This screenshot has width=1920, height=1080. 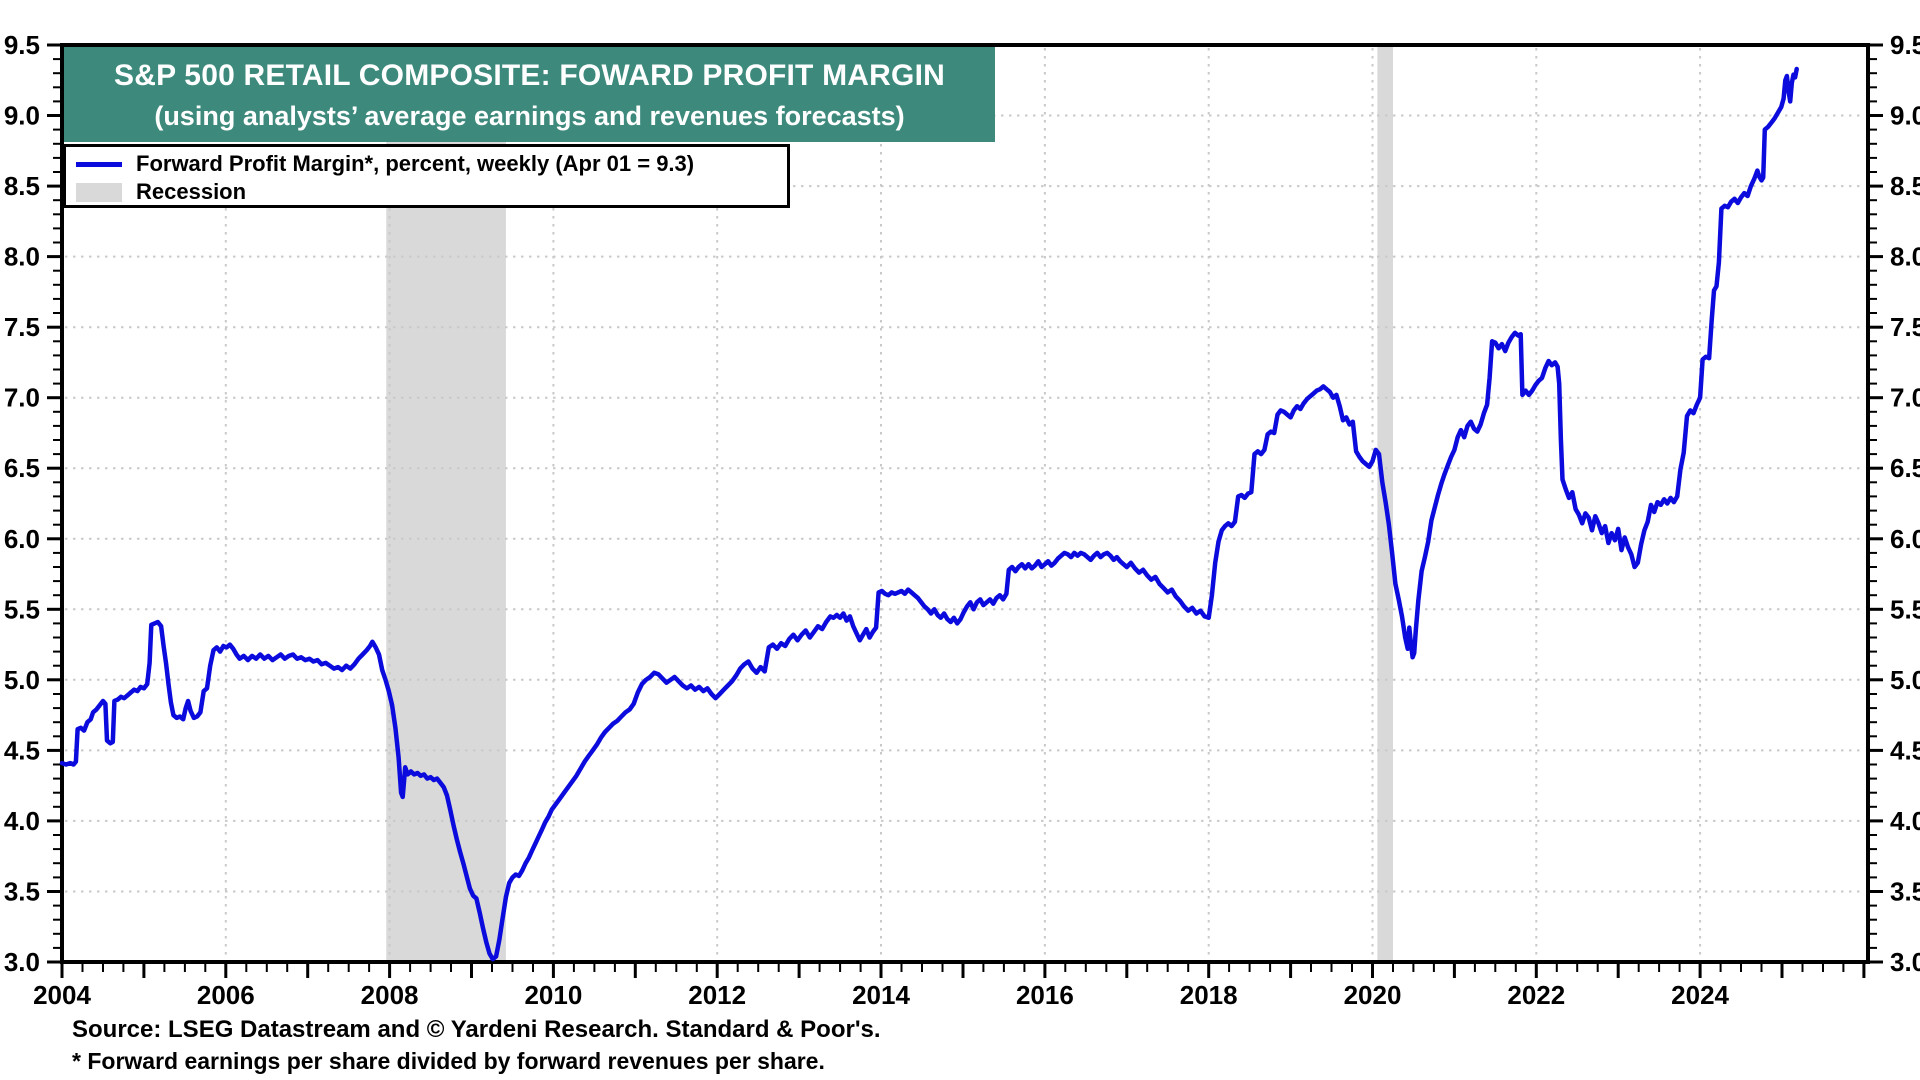 What do you see at coordinates (1373, 995) in the screenshot?
I see `svg-text: 2020` at bounding box center [1373, 995].